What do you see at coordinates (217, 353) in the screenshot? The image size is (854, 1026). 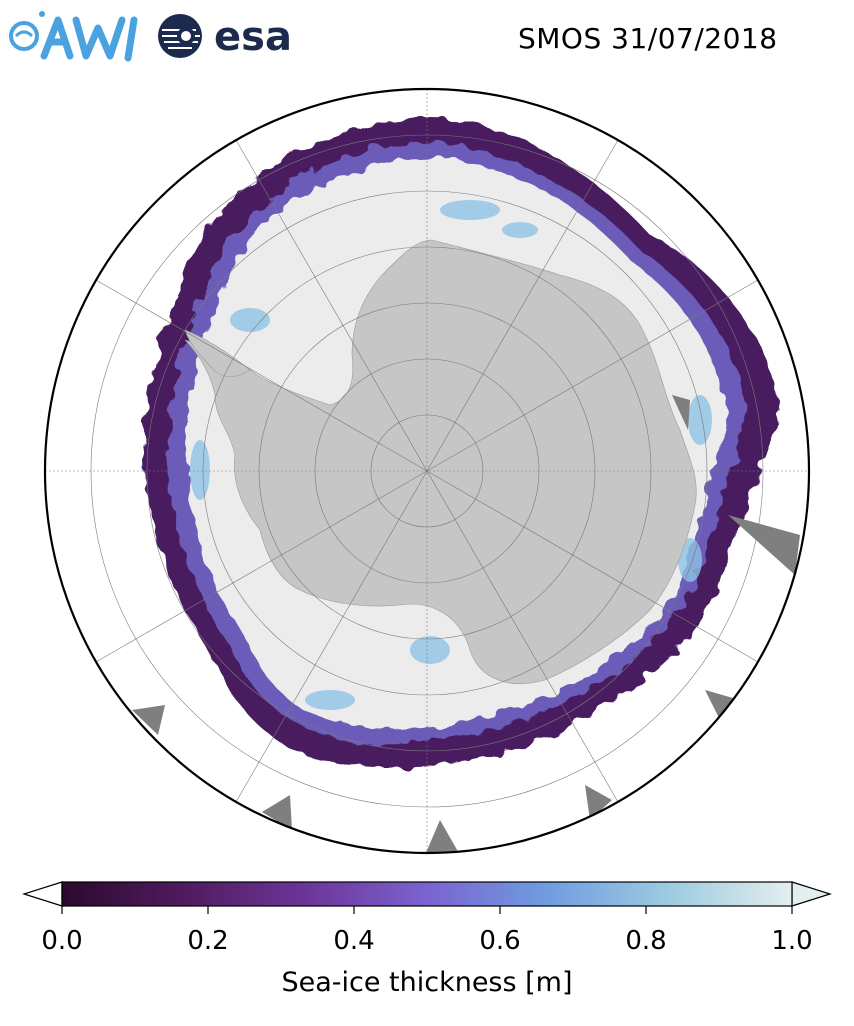 I see `antarctic-peninsula` at bounding box center [217, 353].